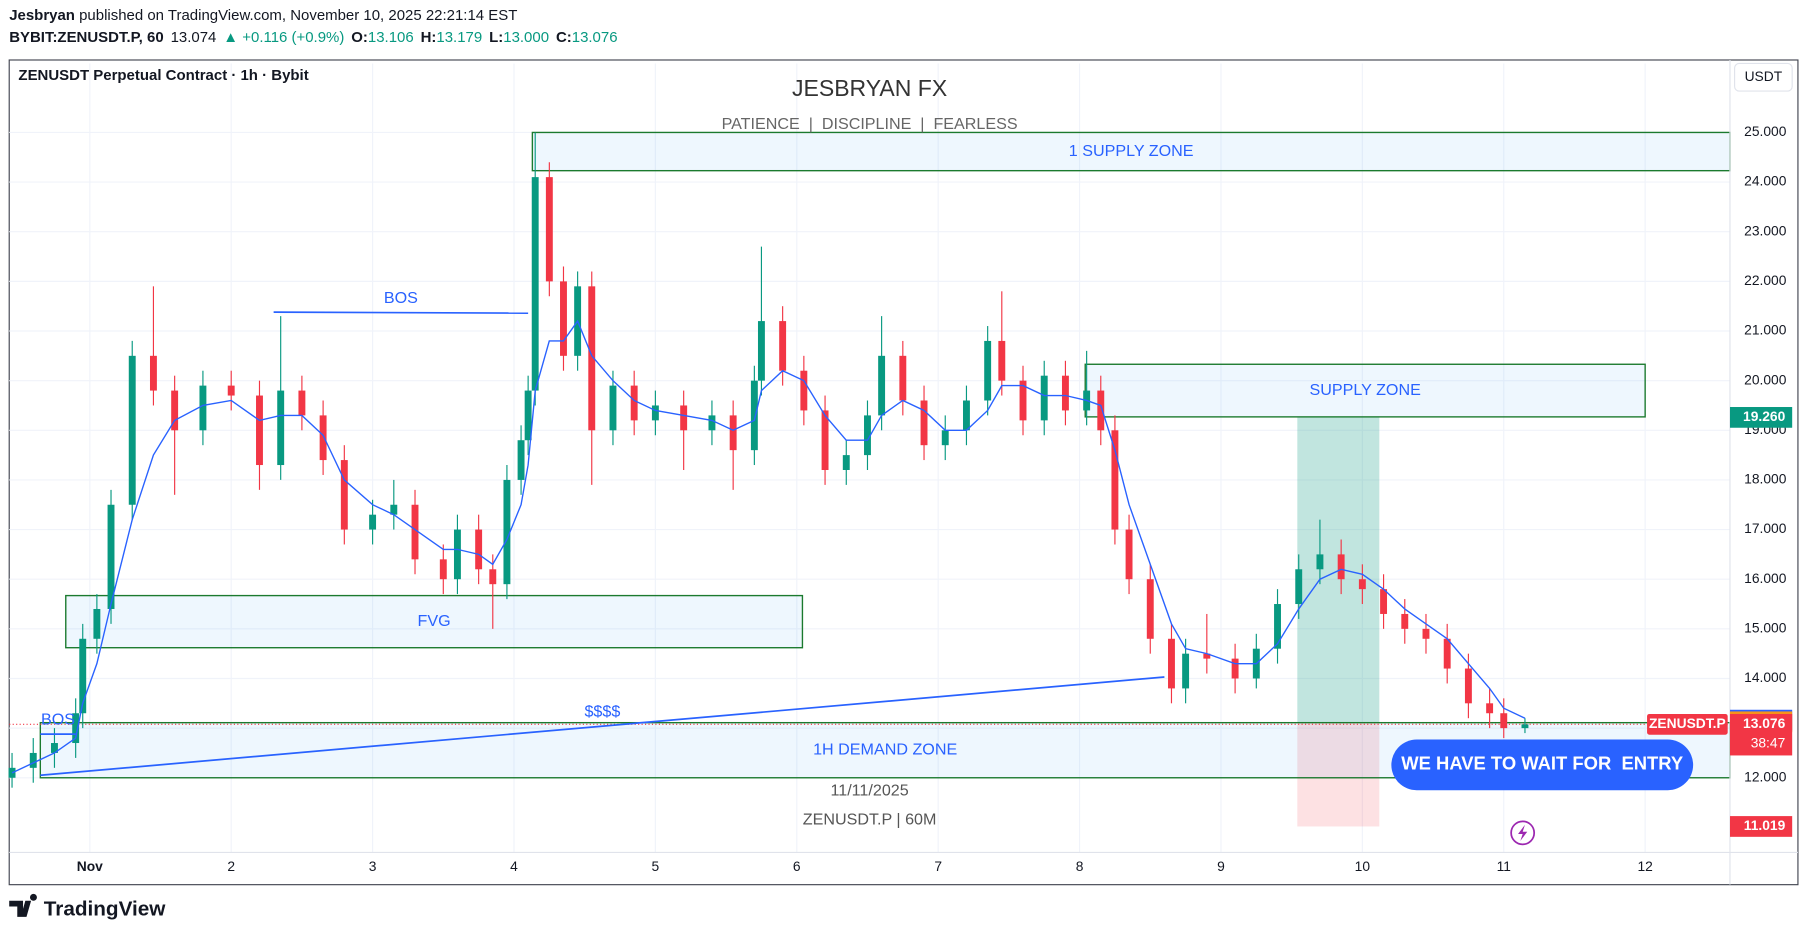 The height and width of the screenshot is (932, 1806). Describe the element at coordinates (1764, 723) in the screenshot. I see `last-price-label: 13.076` at that location.